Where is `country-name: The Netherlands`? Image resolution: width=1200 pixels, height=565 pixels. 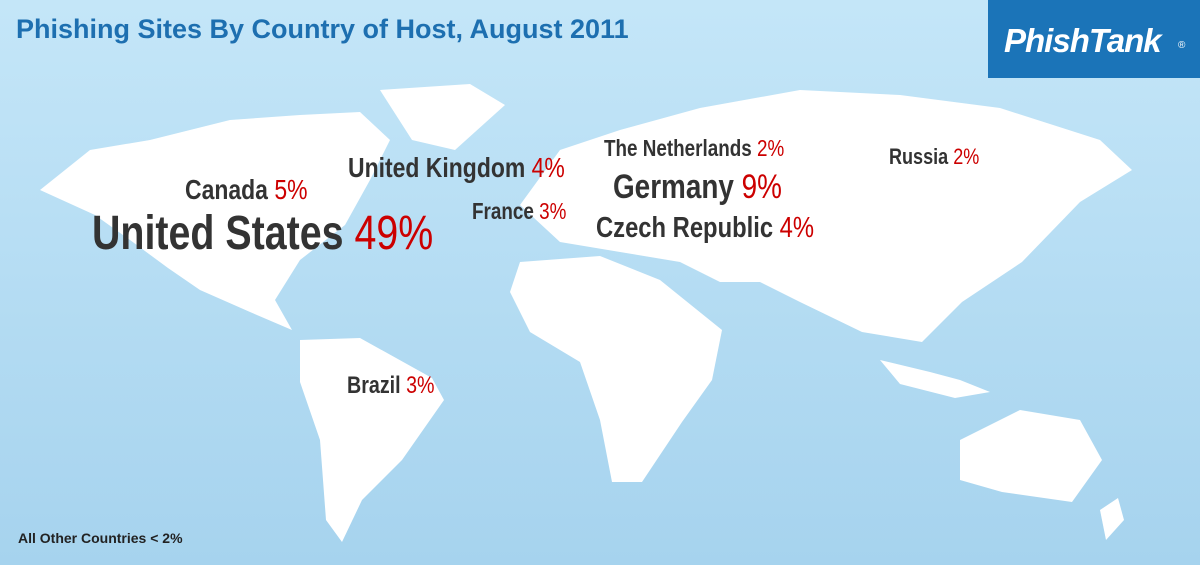 country-name: The Netherlands is located at coordinates (678, 148).